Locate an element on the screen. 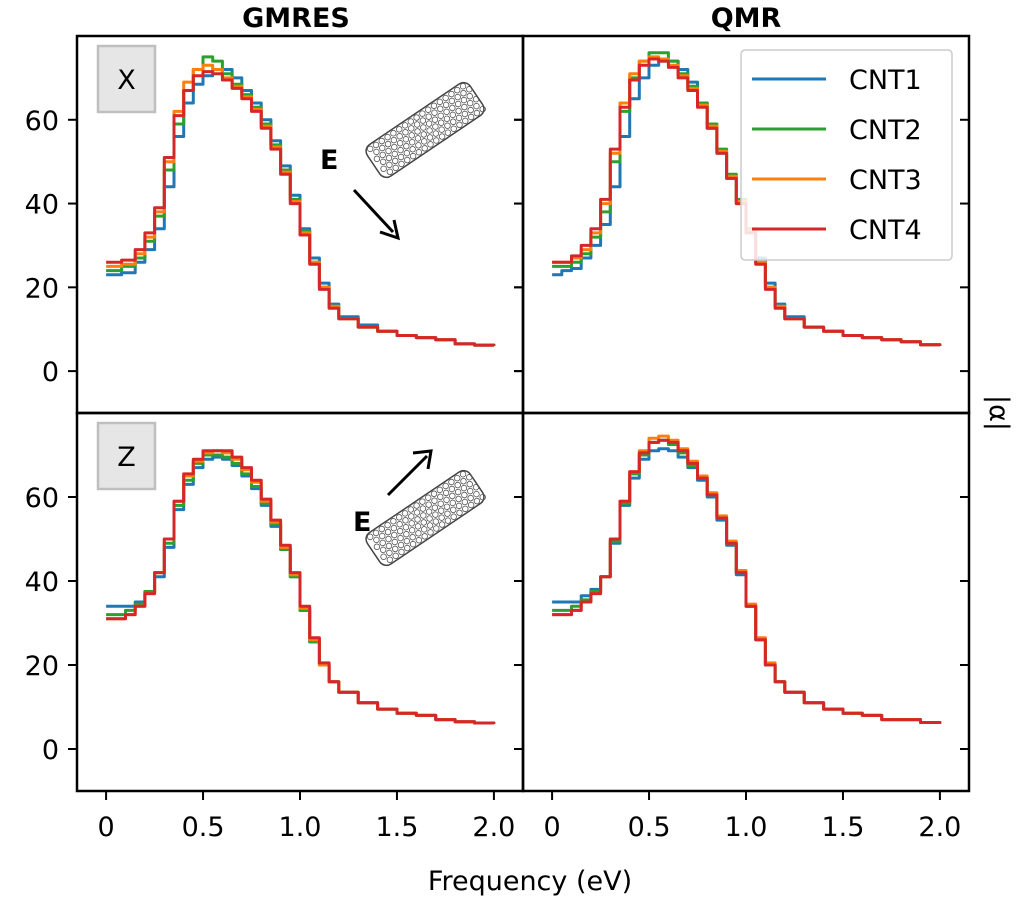 This screenshot has width=1020, height=900. legend-label-cnt3: CNT3 is located at coordinates (885, 180).